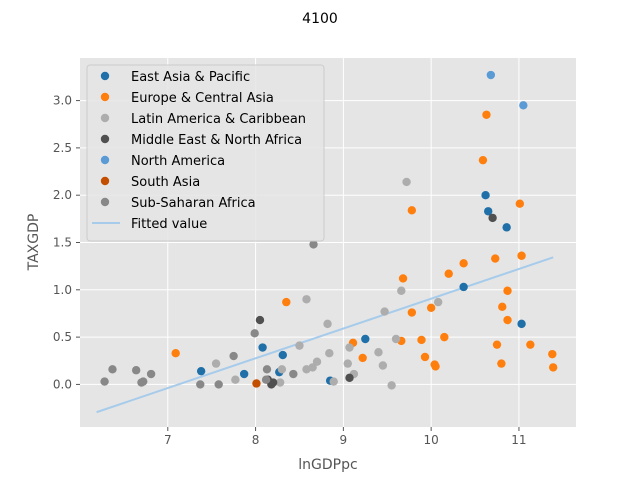 This screenshot has width=640, height=480. What do you see at coordinates (62, 148) in the screenshot?
I see `y-tick-label: 2.5` at bounding box center [62, 148].